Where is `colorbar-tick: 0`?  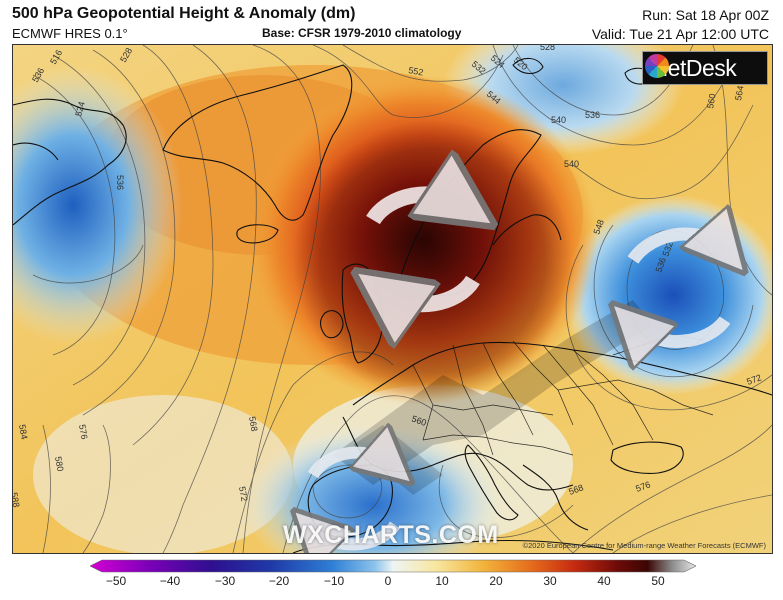 colorbar-tick: 0 is located at coordinates (388, 581).